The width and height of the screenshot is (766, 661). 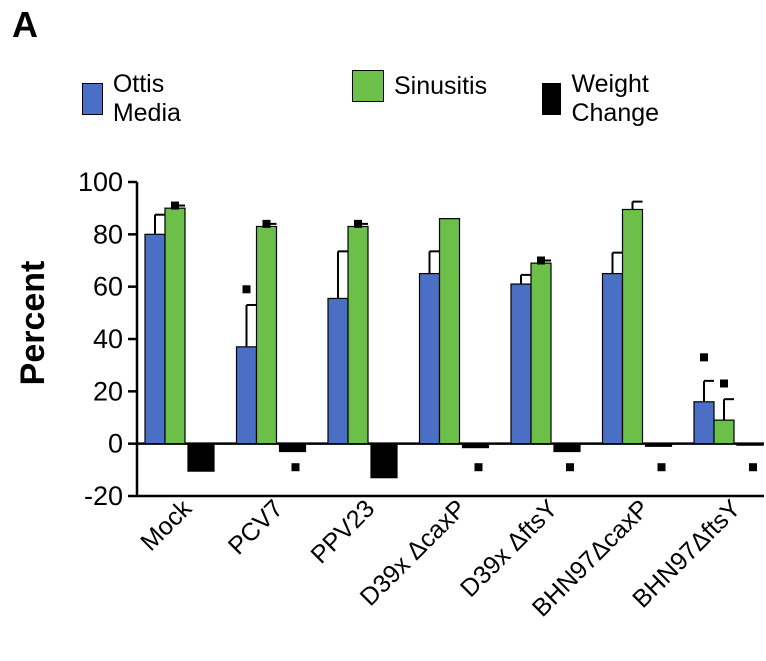 I want to click on y-tick-label-3: 40, so click(x=108, y=339).